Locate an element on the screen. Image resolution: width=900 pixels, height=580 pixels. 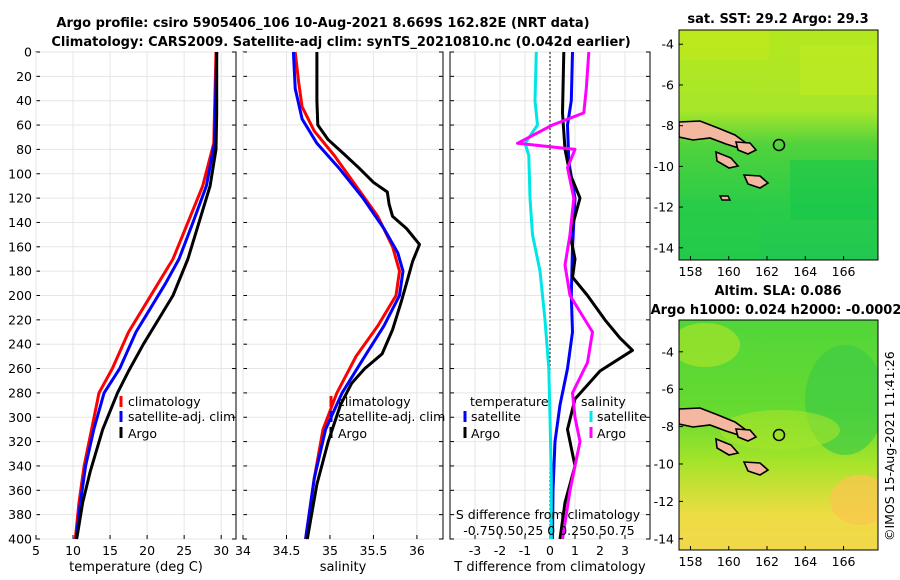
x-tick-label: -1 is located at coordinates (525, 550).